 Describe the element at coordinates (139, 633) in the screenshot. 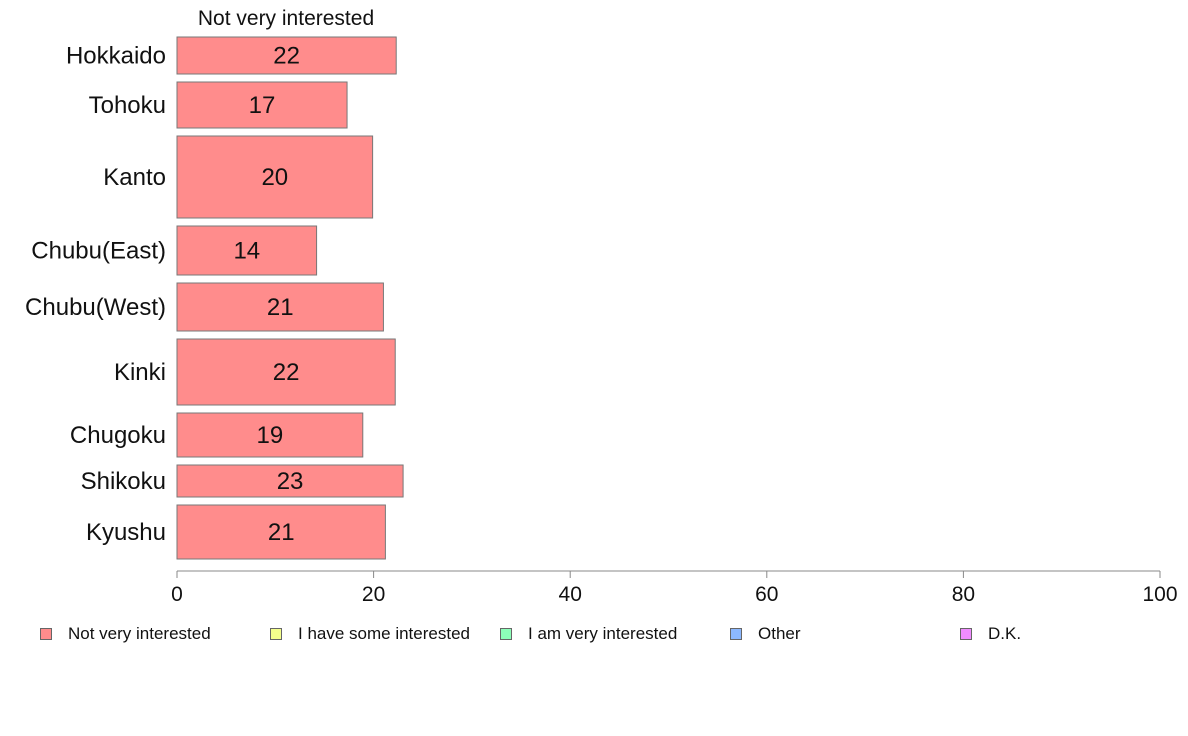

I see `legend-label: Not very interested` at that location.